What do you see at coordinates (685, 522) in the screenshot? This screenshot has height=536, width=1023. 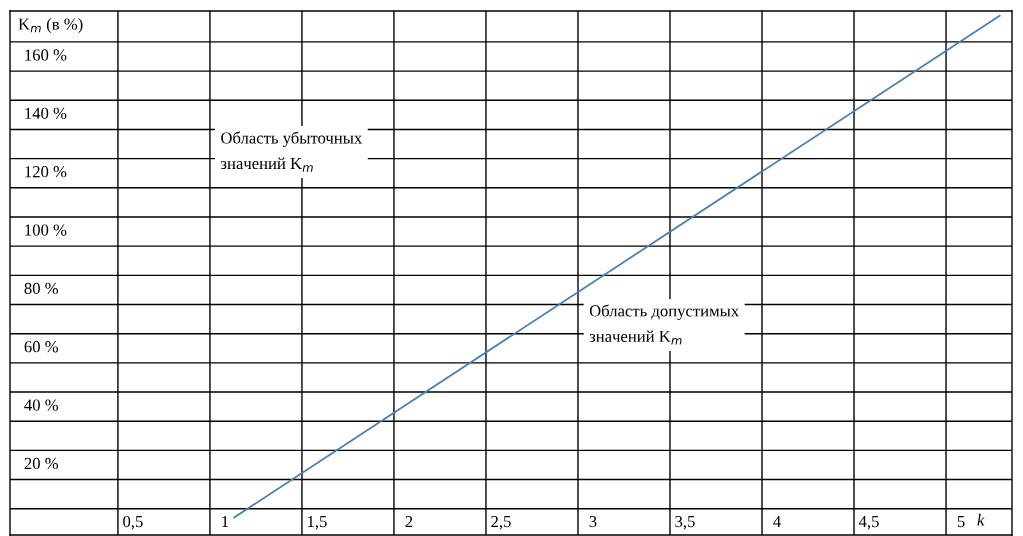 I see `x-tick-label: 3,5` at bounding box center [685, 522].